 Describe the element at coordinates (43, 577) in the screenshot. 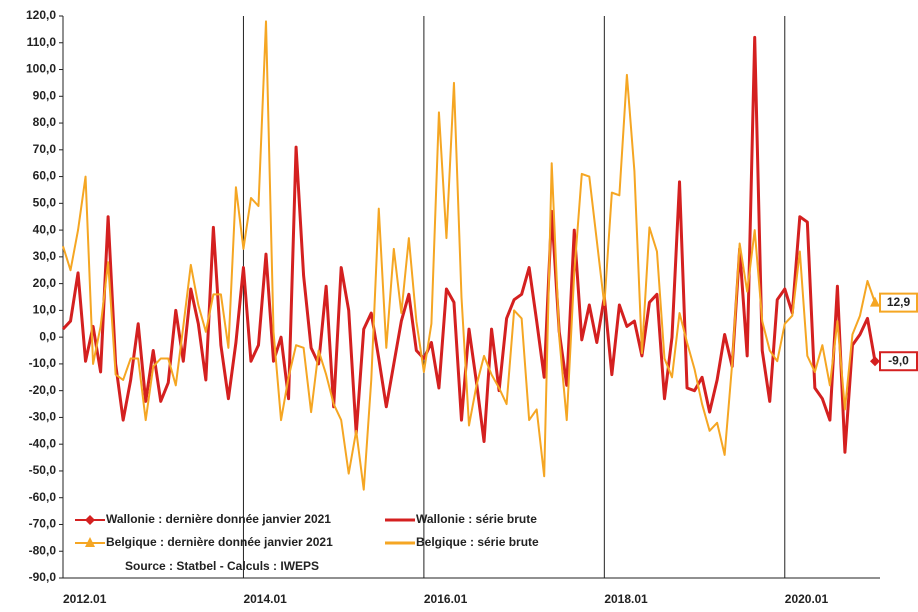

I see `y-tick-label: -90,0` at that location.